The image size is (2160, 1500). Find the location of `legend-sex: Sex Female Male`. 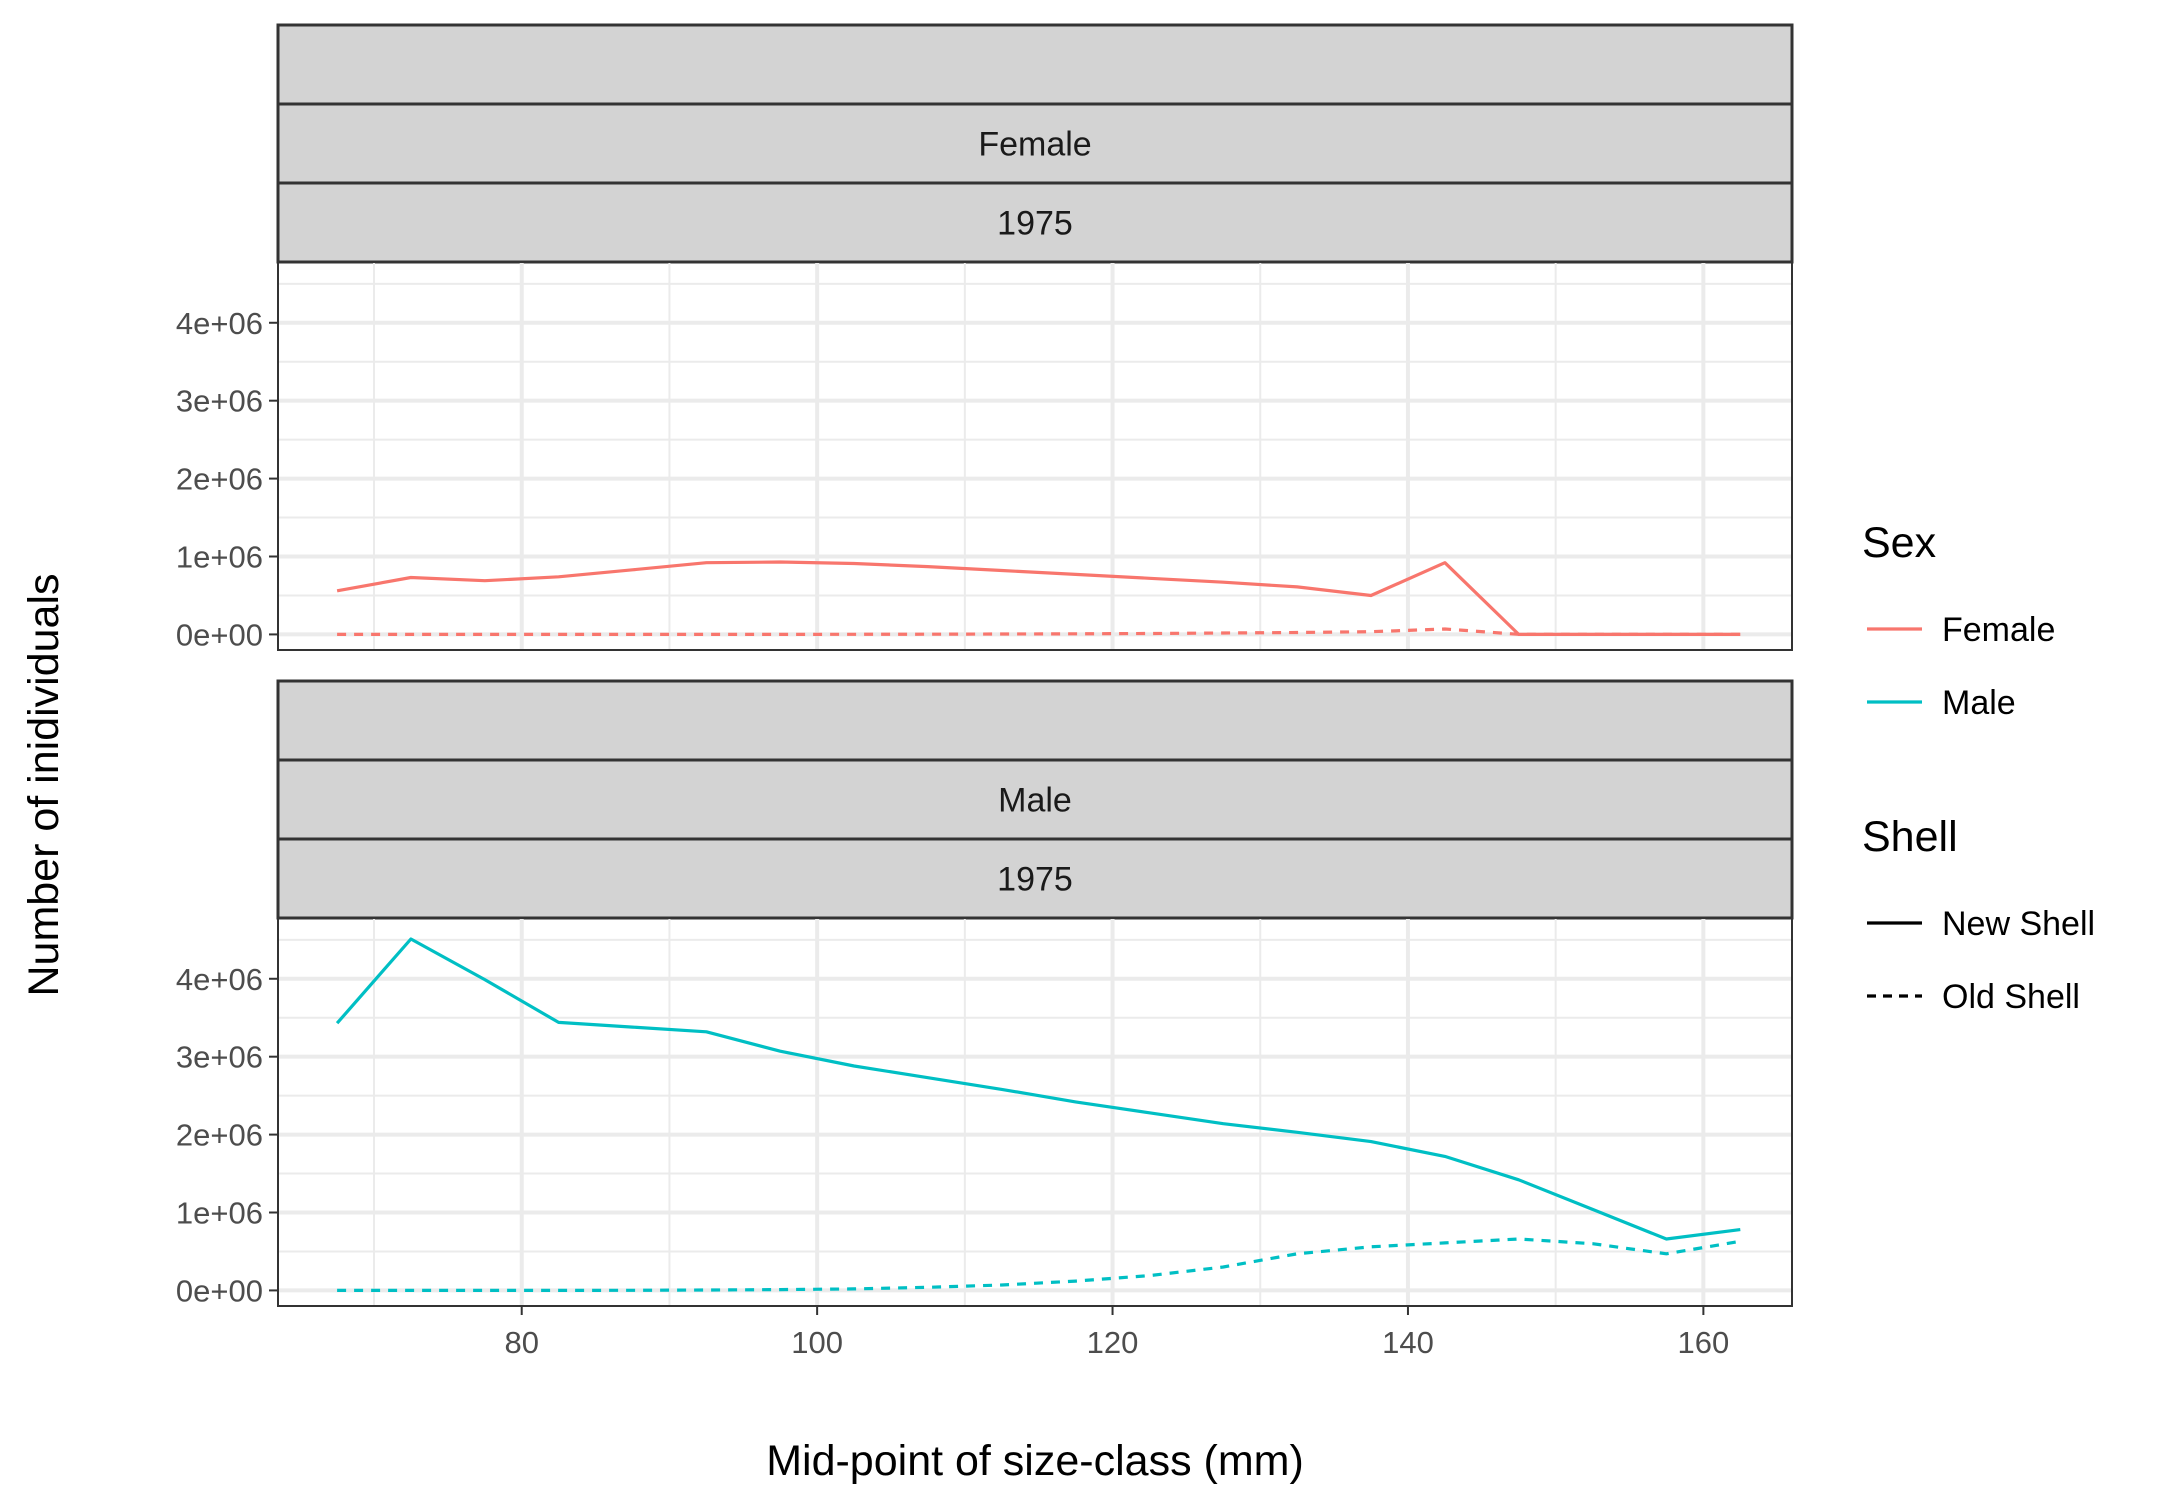

legend-sex: Sex Female Male is located at coordinates (1958, 620).